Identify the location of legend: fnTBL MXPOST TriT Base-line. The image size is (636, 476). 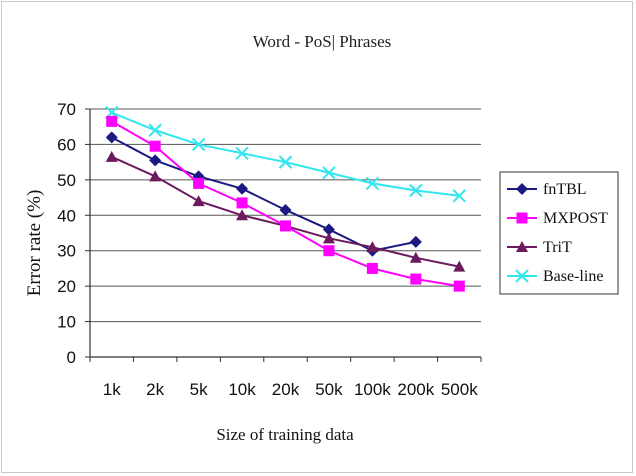
(559, 233).